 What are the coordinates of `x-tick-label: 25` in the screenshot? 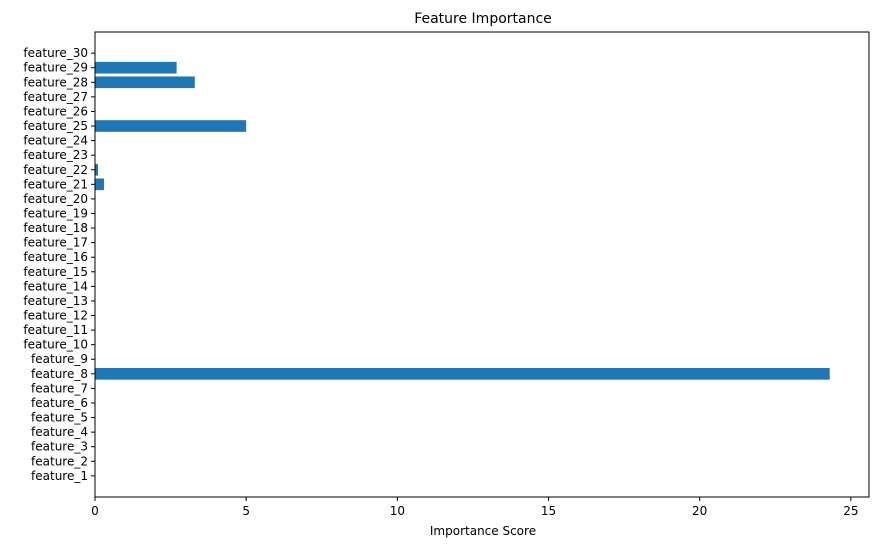 It's located at (850, 511).